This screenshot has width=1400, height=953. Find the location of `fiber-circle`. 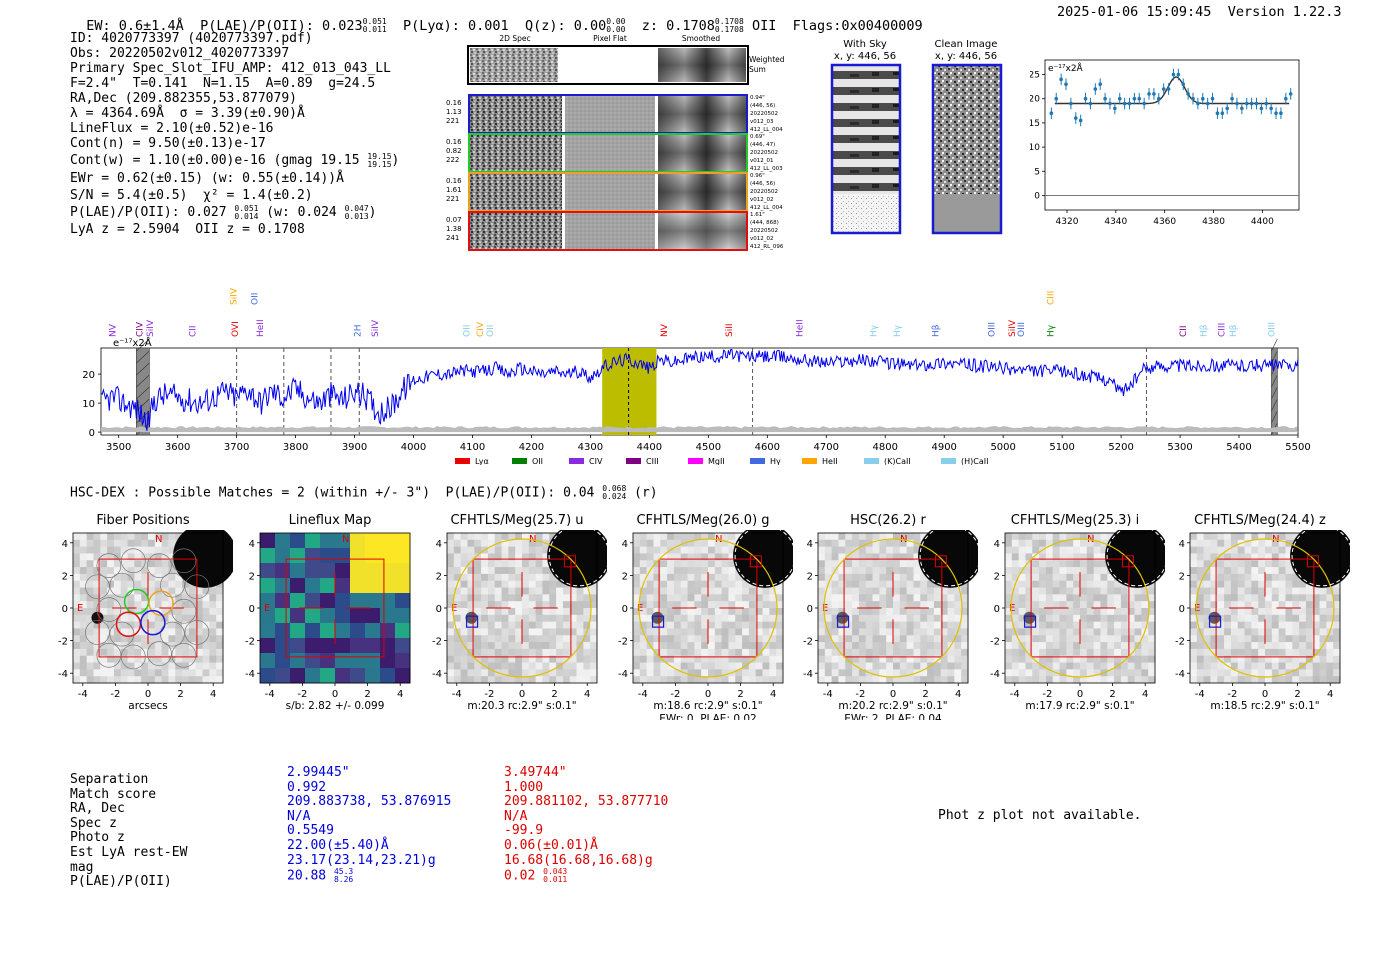

fiber-circle is located at coordinates (172, 585).